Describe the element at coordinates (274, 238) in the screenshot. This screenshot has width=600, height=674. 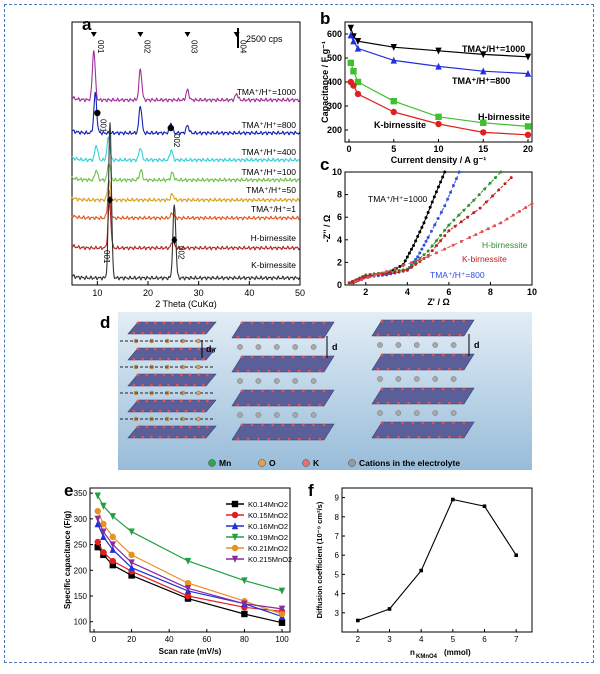
I see `xrd-series-label: H-birnessite` at that location.